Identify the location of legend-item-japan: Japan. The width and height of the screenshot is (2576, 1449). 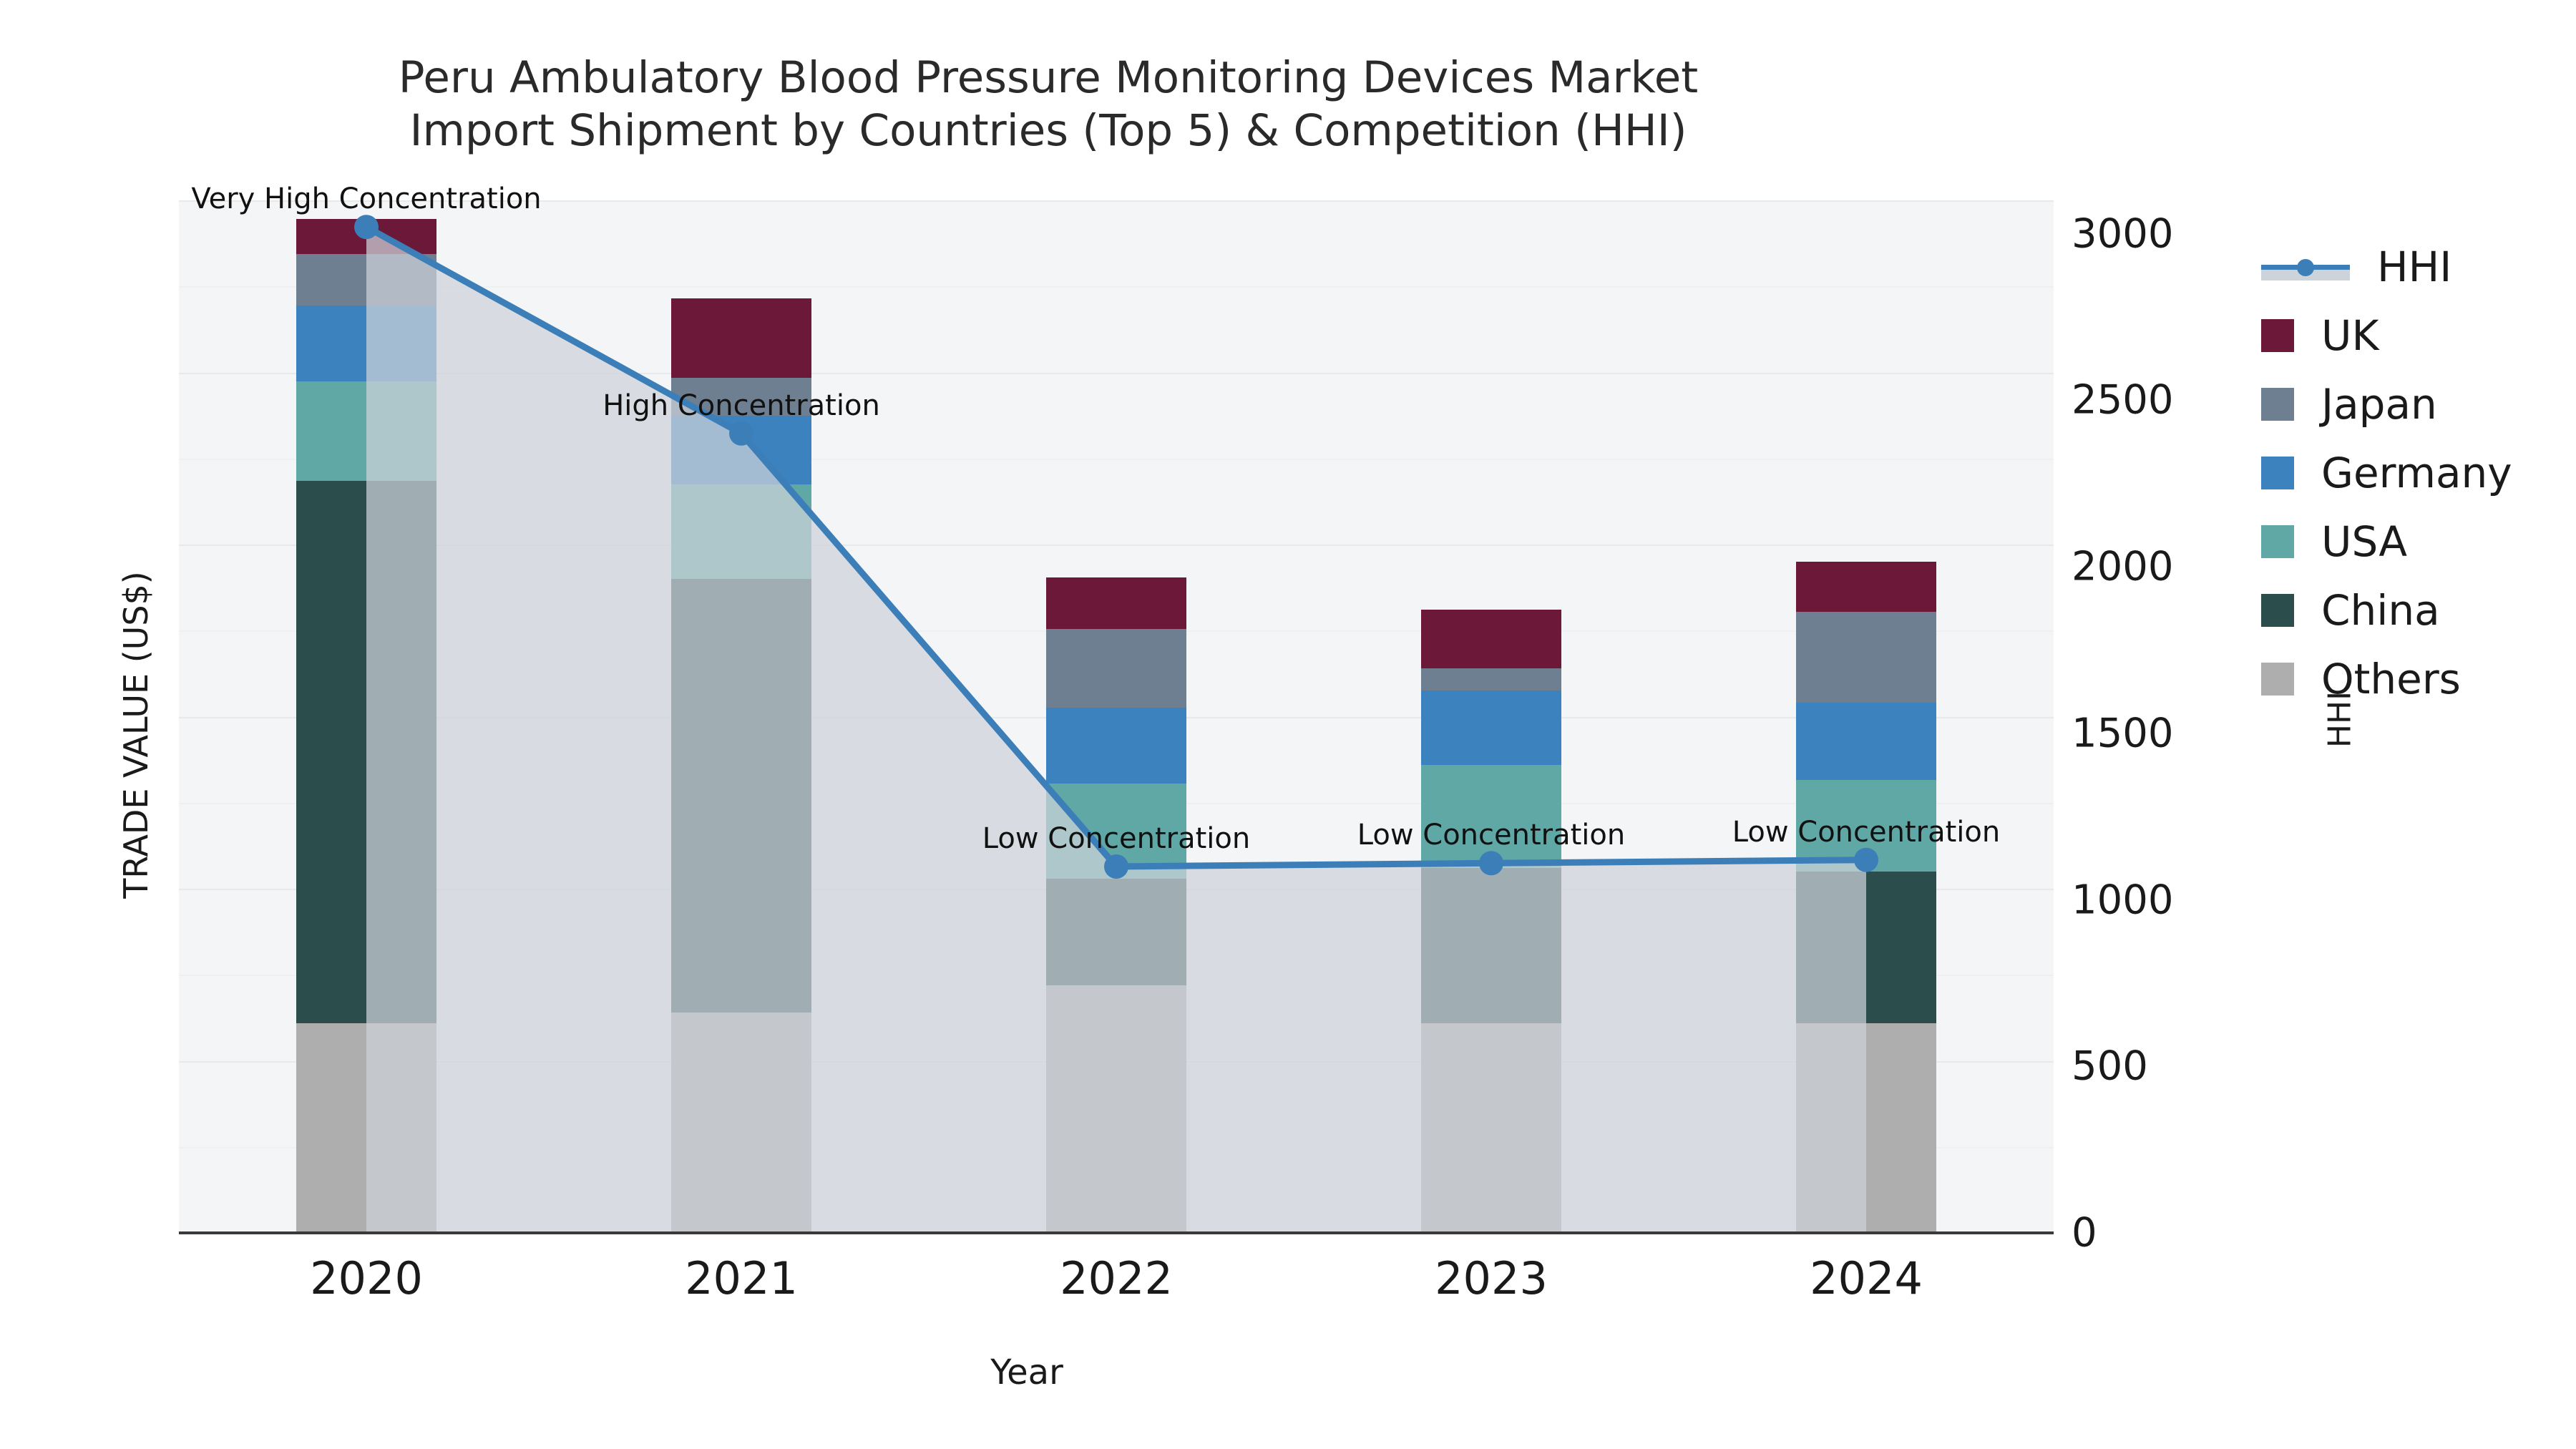
(2415, 404).